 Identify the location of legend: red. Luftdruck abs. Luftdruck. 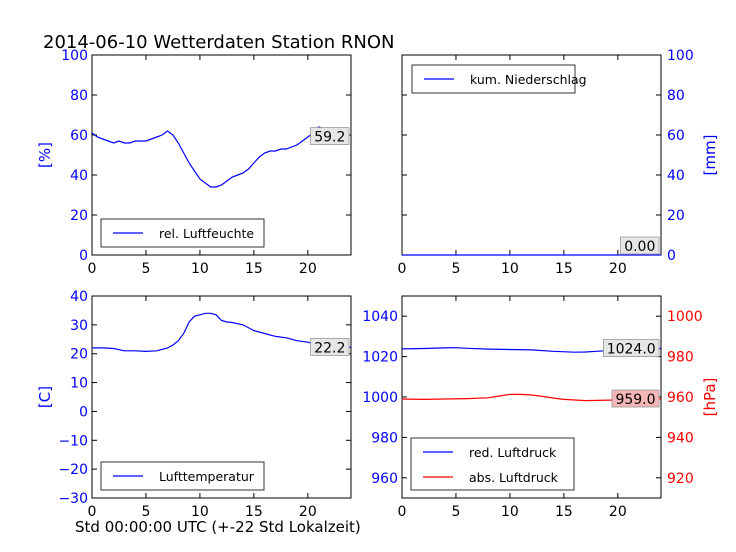
(492, 464).